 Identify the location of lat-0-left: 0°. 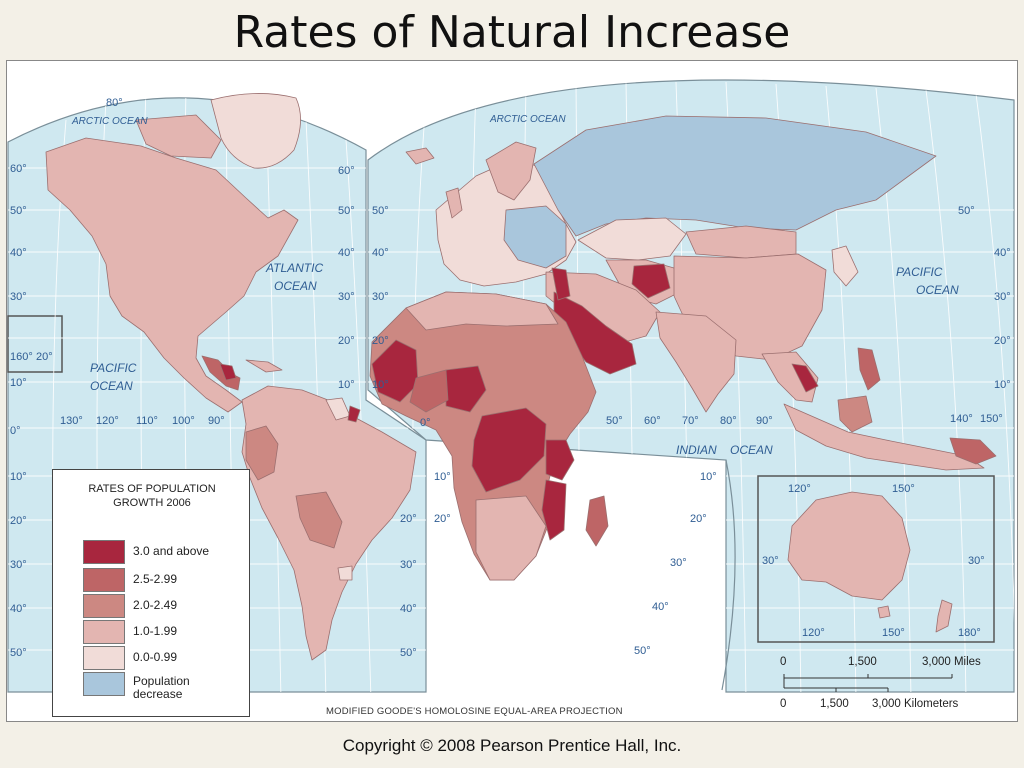
(15, 431).